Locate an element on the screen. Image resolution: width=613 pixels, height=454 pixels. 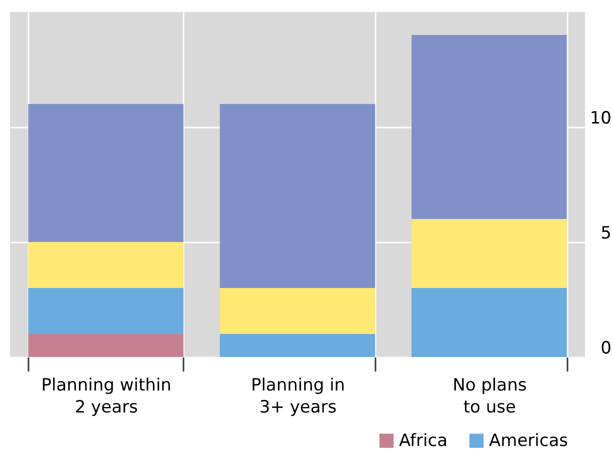
y-tick-label: 5 is located at coordinates (606, 234).